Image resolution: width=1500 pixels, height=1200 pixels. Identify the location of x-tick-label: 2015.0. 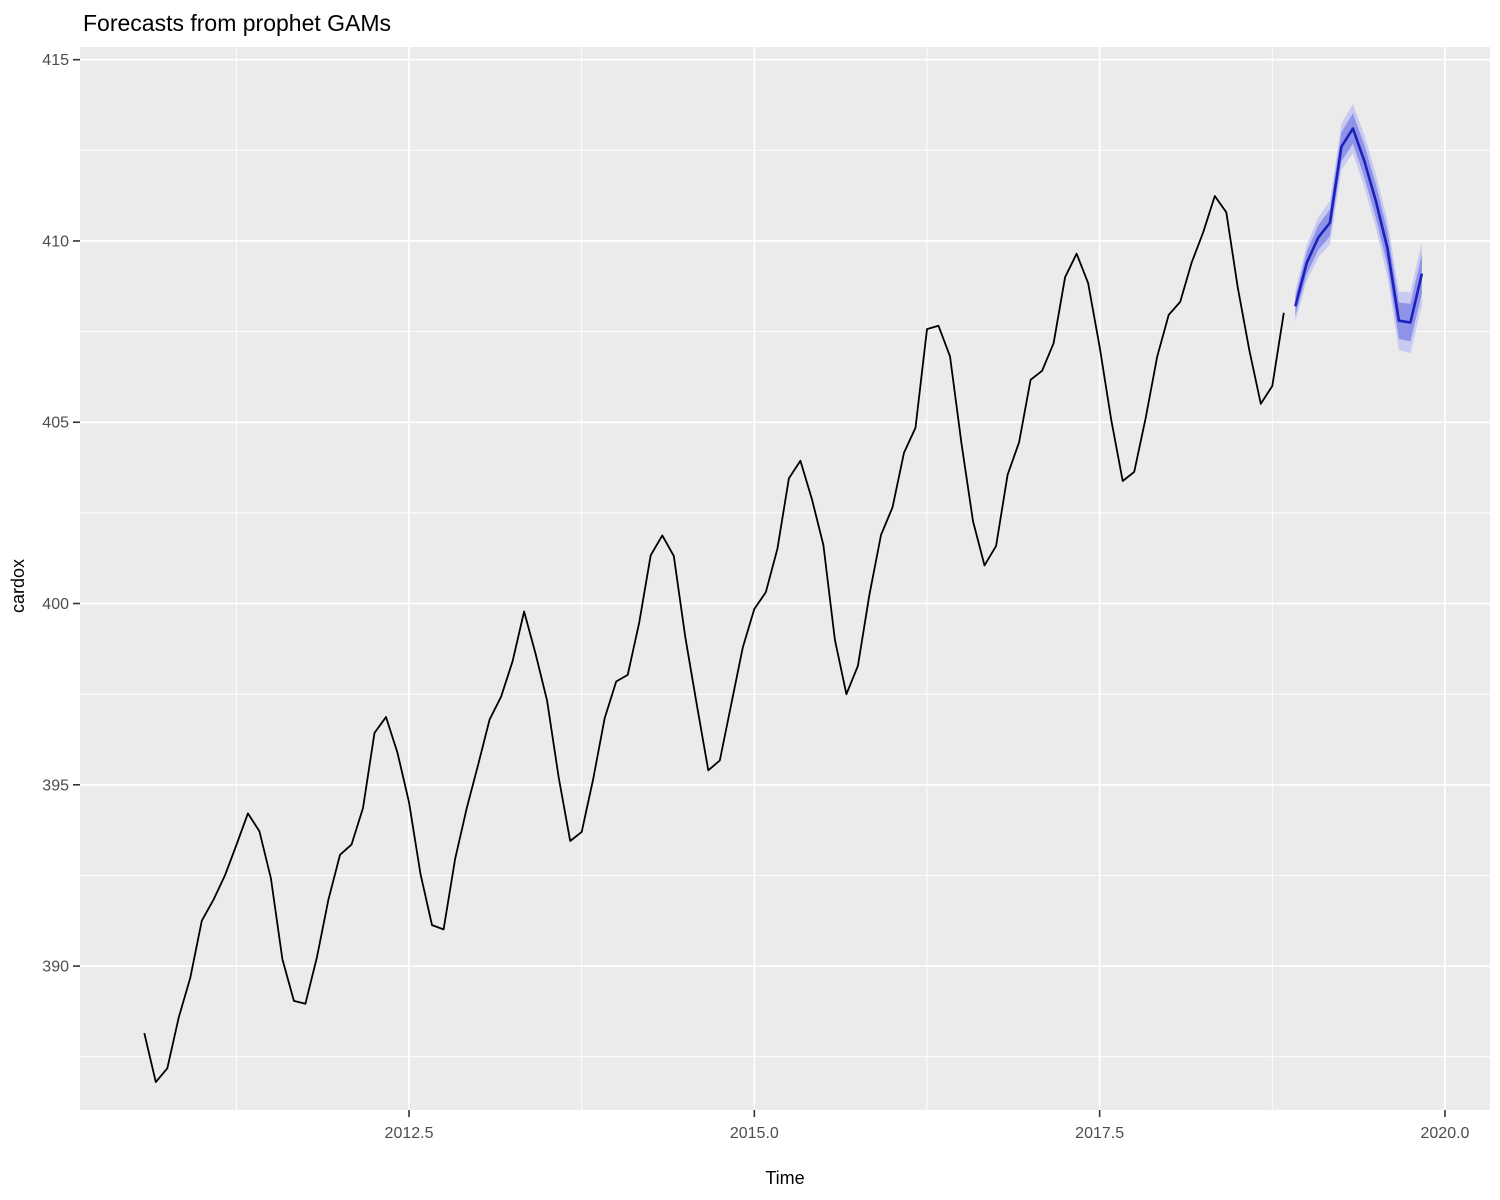
(754, 1133).